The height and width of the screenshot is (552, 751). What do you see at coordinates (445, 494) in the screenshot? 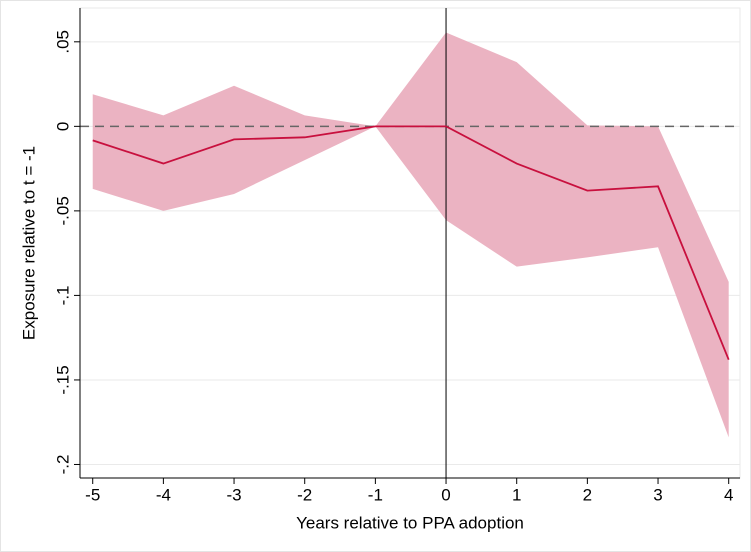
I see `x-tick-label: 0` at bounding box center [445, 494].